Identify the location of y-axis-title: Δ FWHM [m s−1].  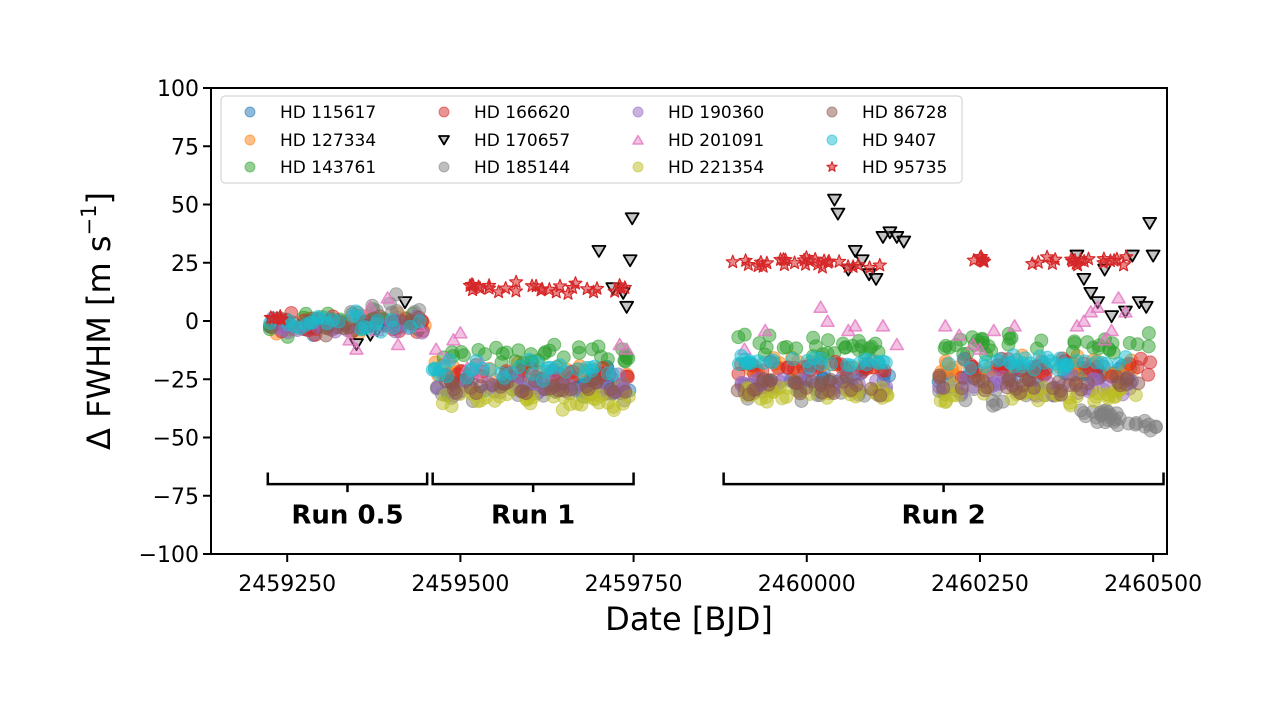
(97, 321).